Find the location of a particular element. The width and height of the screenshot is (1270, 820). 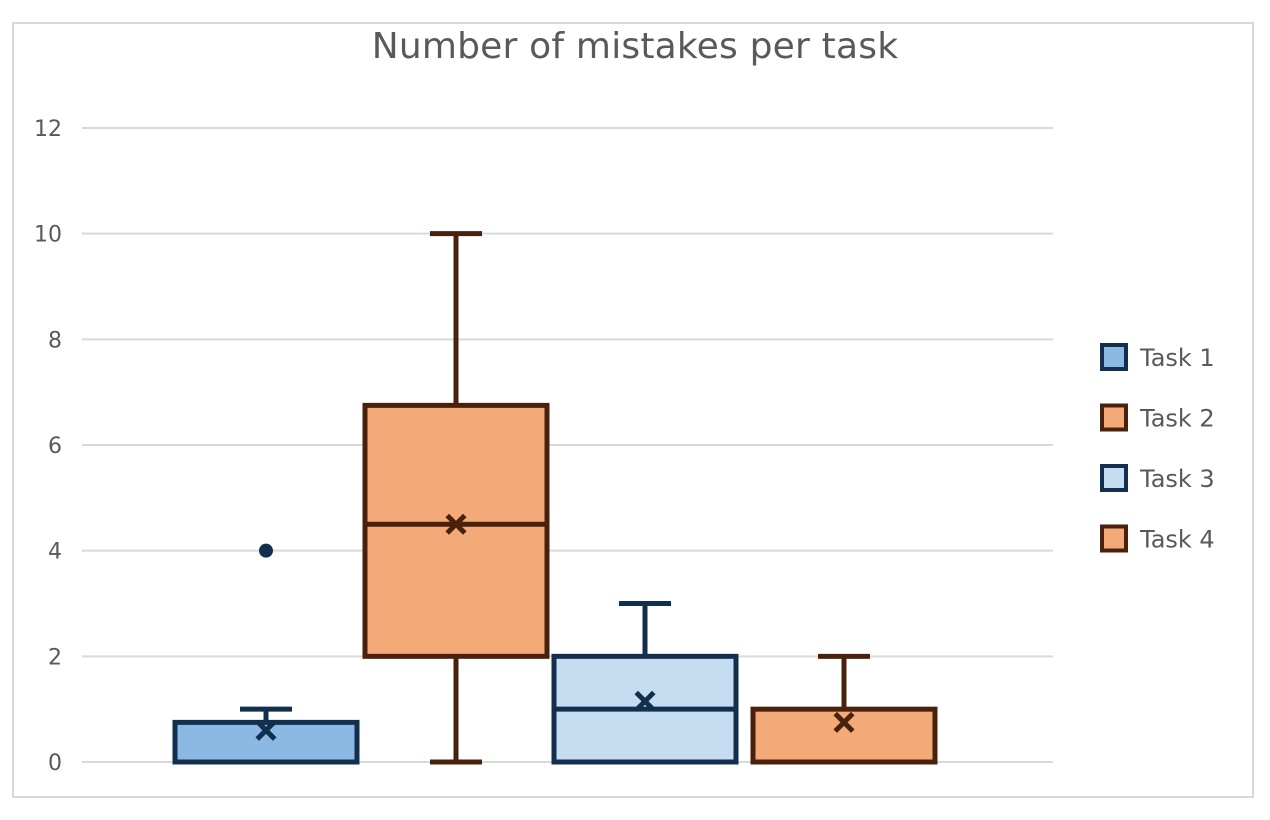

y-tick-label: 10 is located at coordinates (48, 235).